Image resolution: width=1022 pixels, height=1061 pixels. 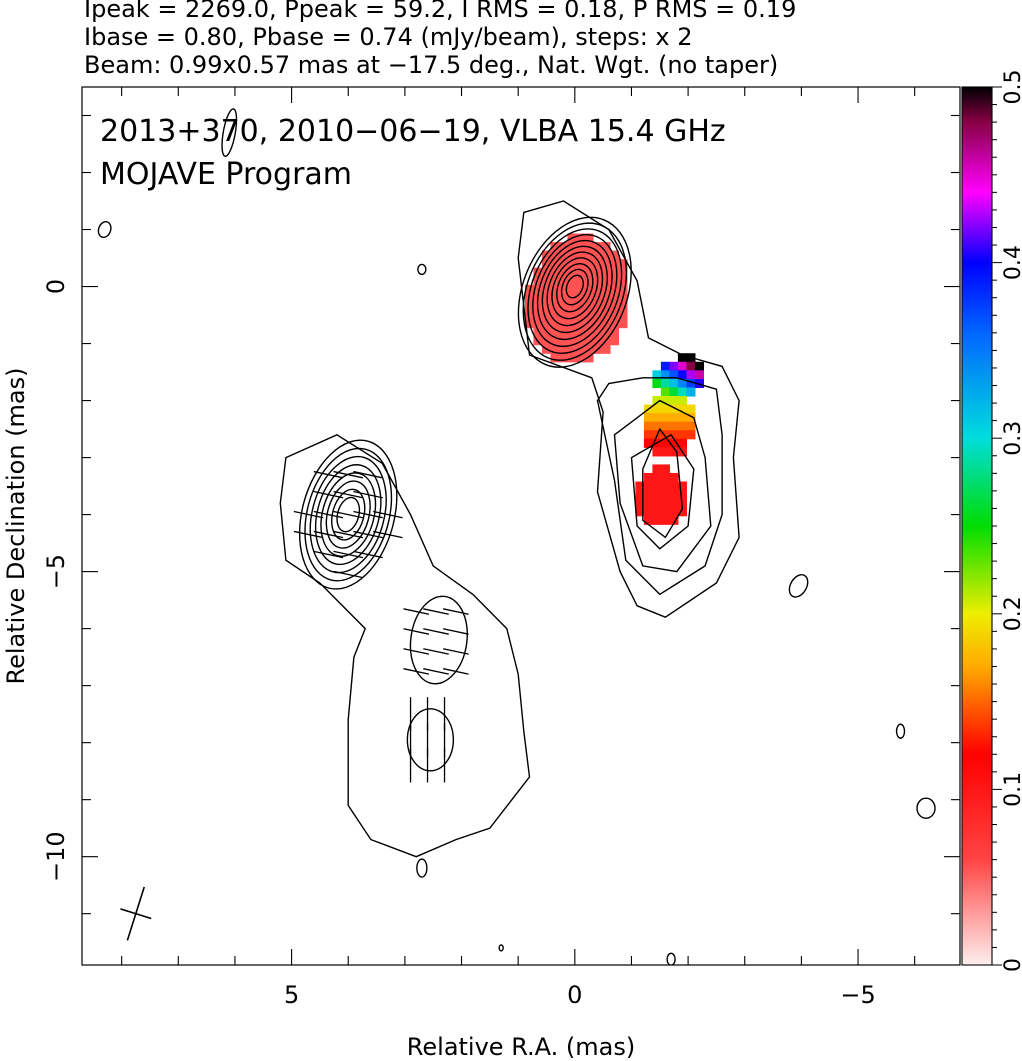 I want to click on colorbar, so click(x=977, y=526).